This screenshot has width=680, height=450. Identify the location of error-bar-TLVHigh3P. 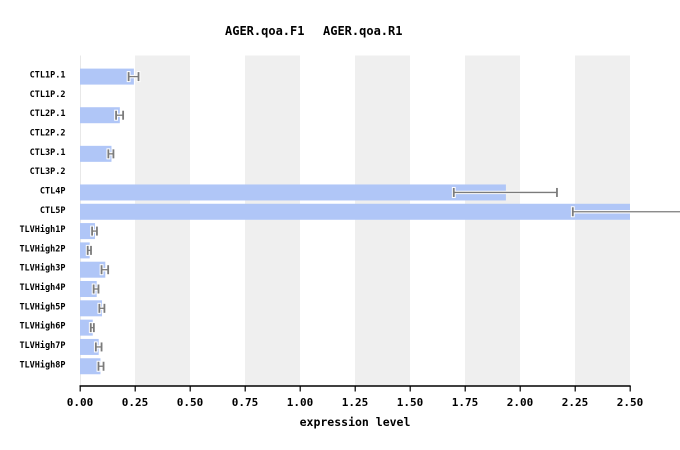
(105, 270).